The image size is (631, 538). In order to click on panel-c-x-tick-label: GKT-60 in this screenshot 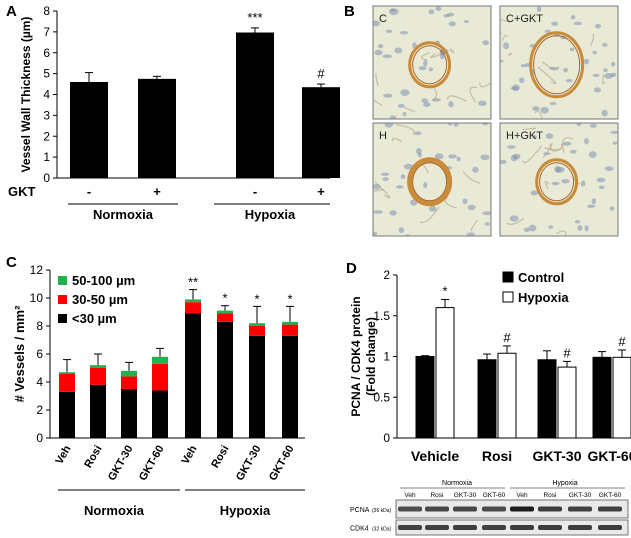, I will do `click(282, 463)`.